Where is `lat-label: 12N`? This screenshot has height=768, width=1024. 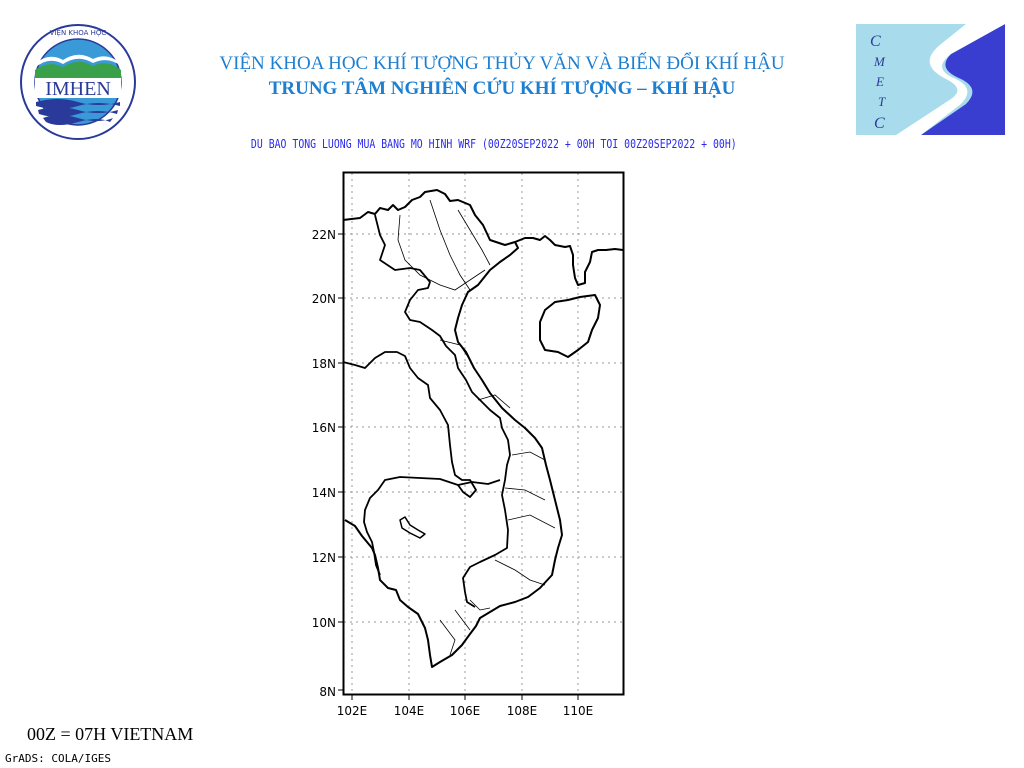
lat-label: 12N is located at coordinates (324, 558).